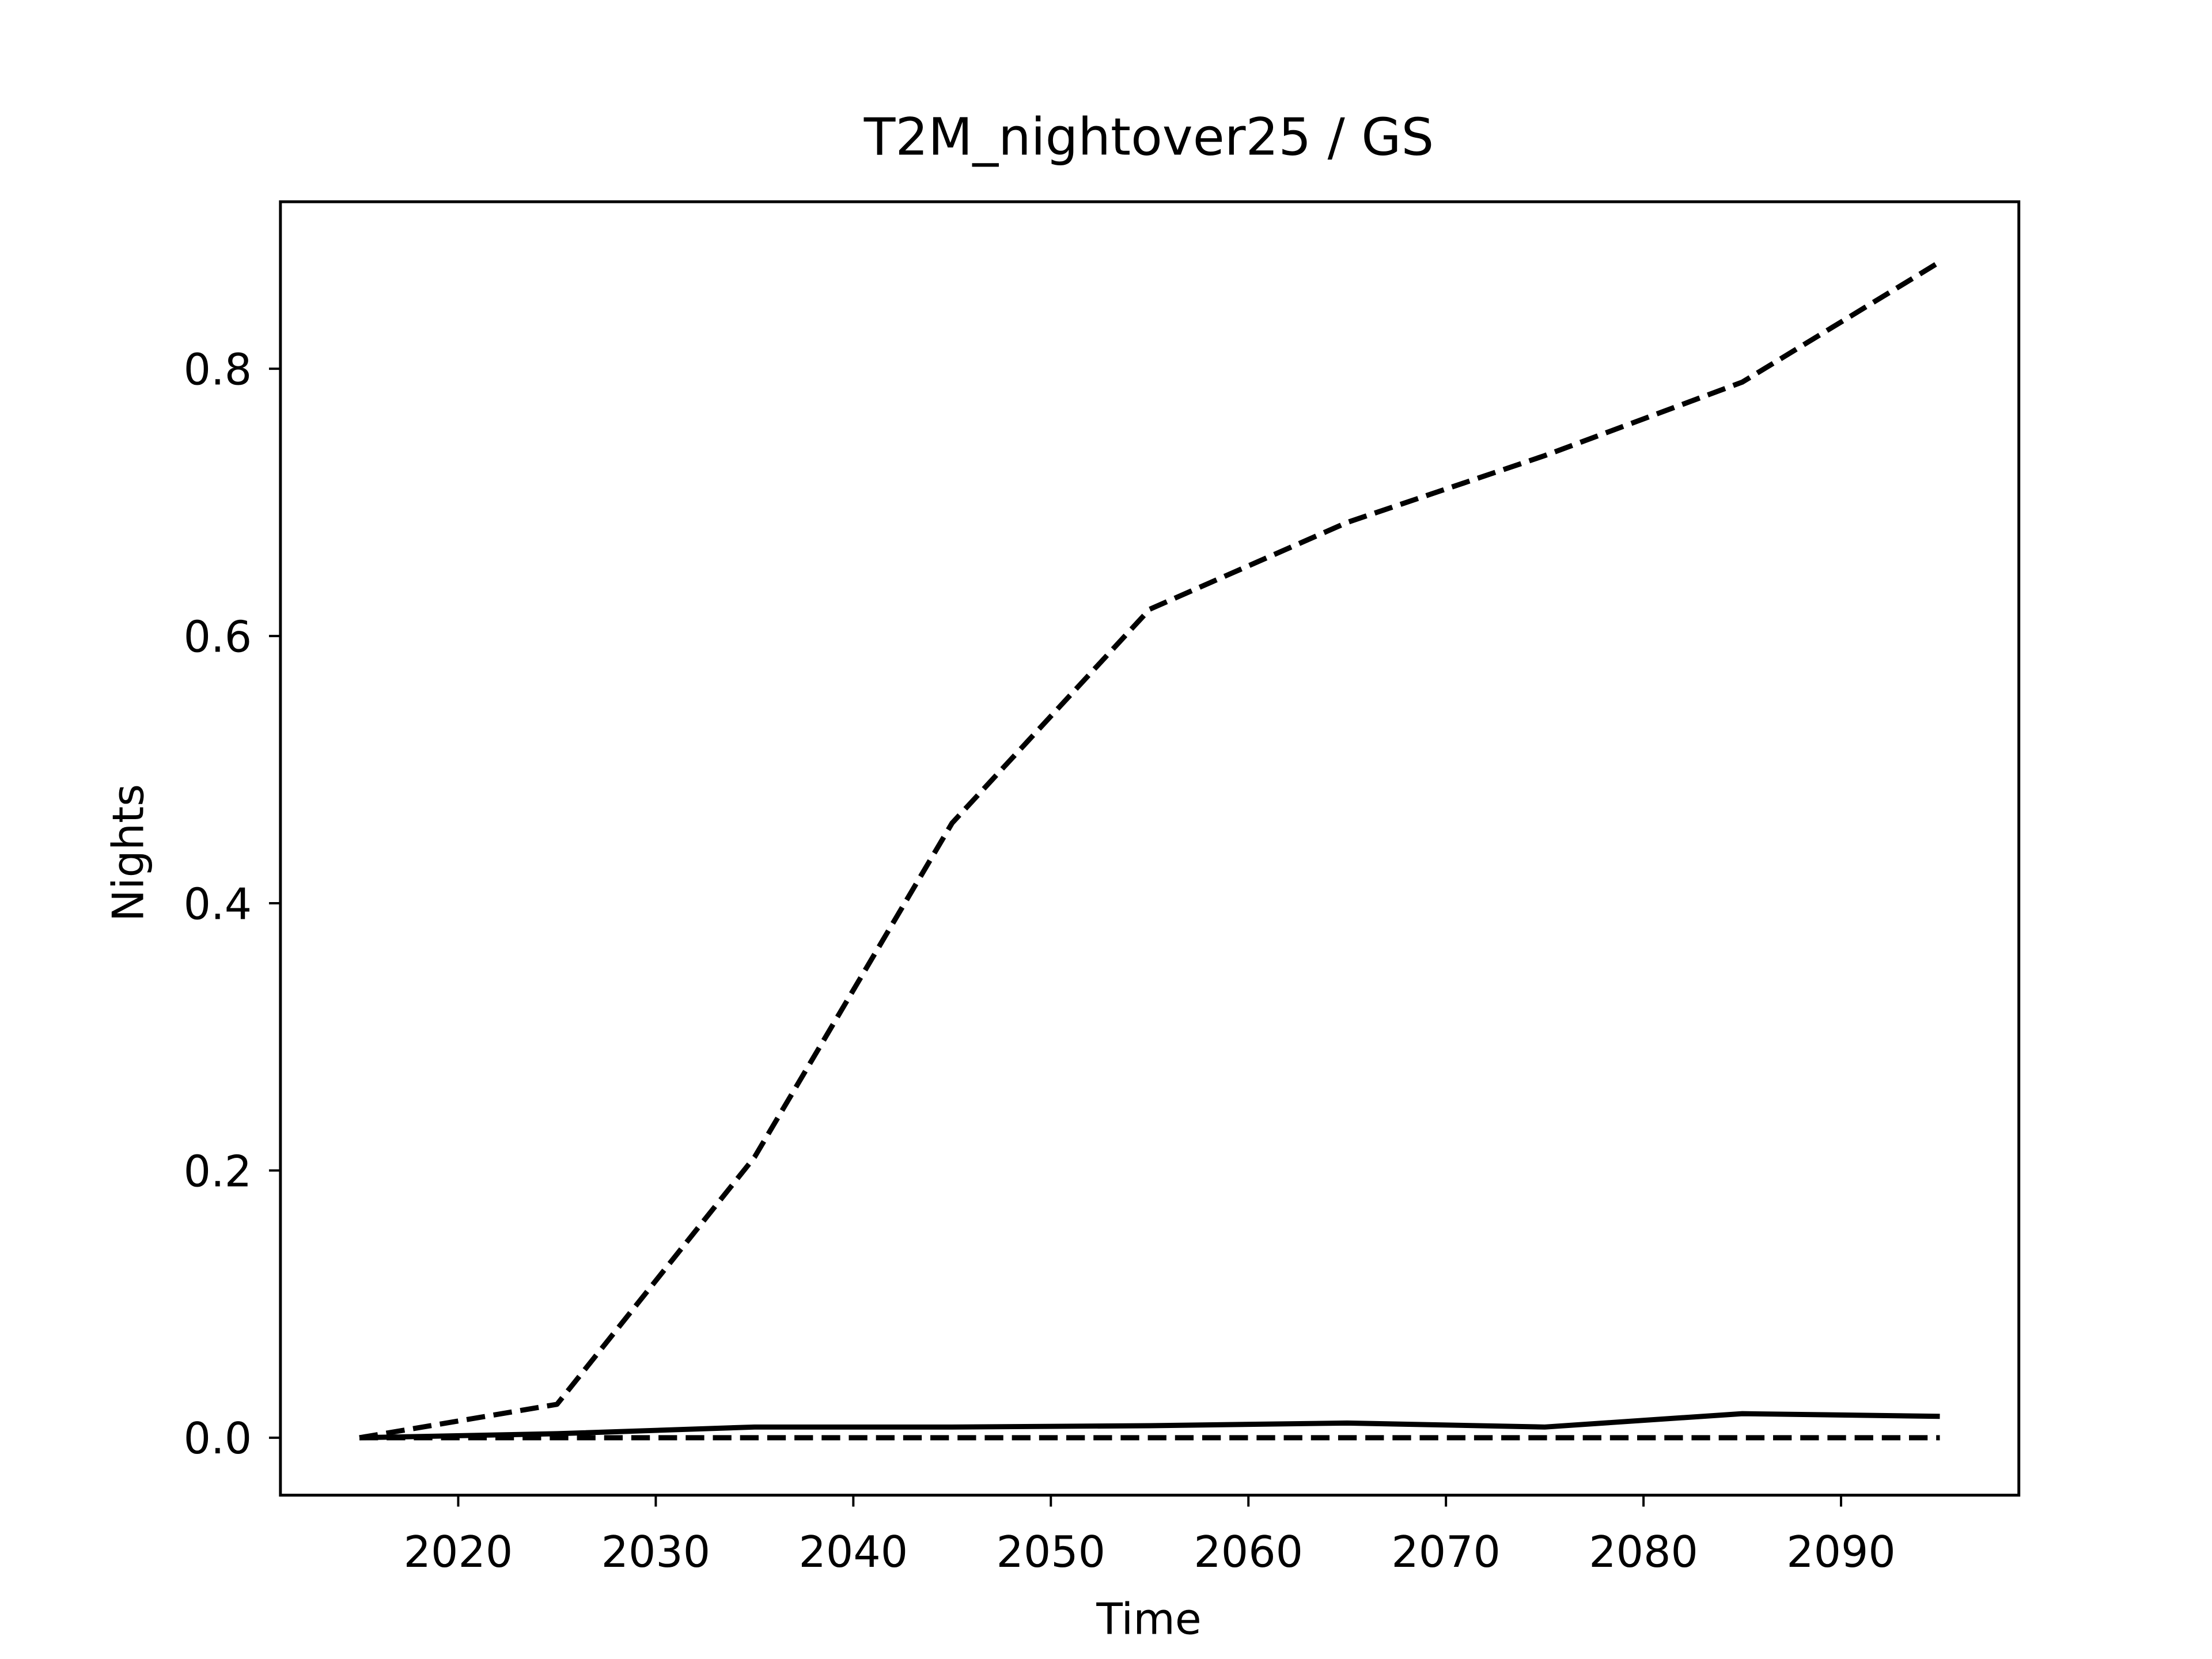 This screenshot has height=1659, width=2212. What do you see at coordinates (1148, 137) in the screenshot?
I see `chart-title: T2M_nightover25 / GS` at bounding box center [1148, 137].